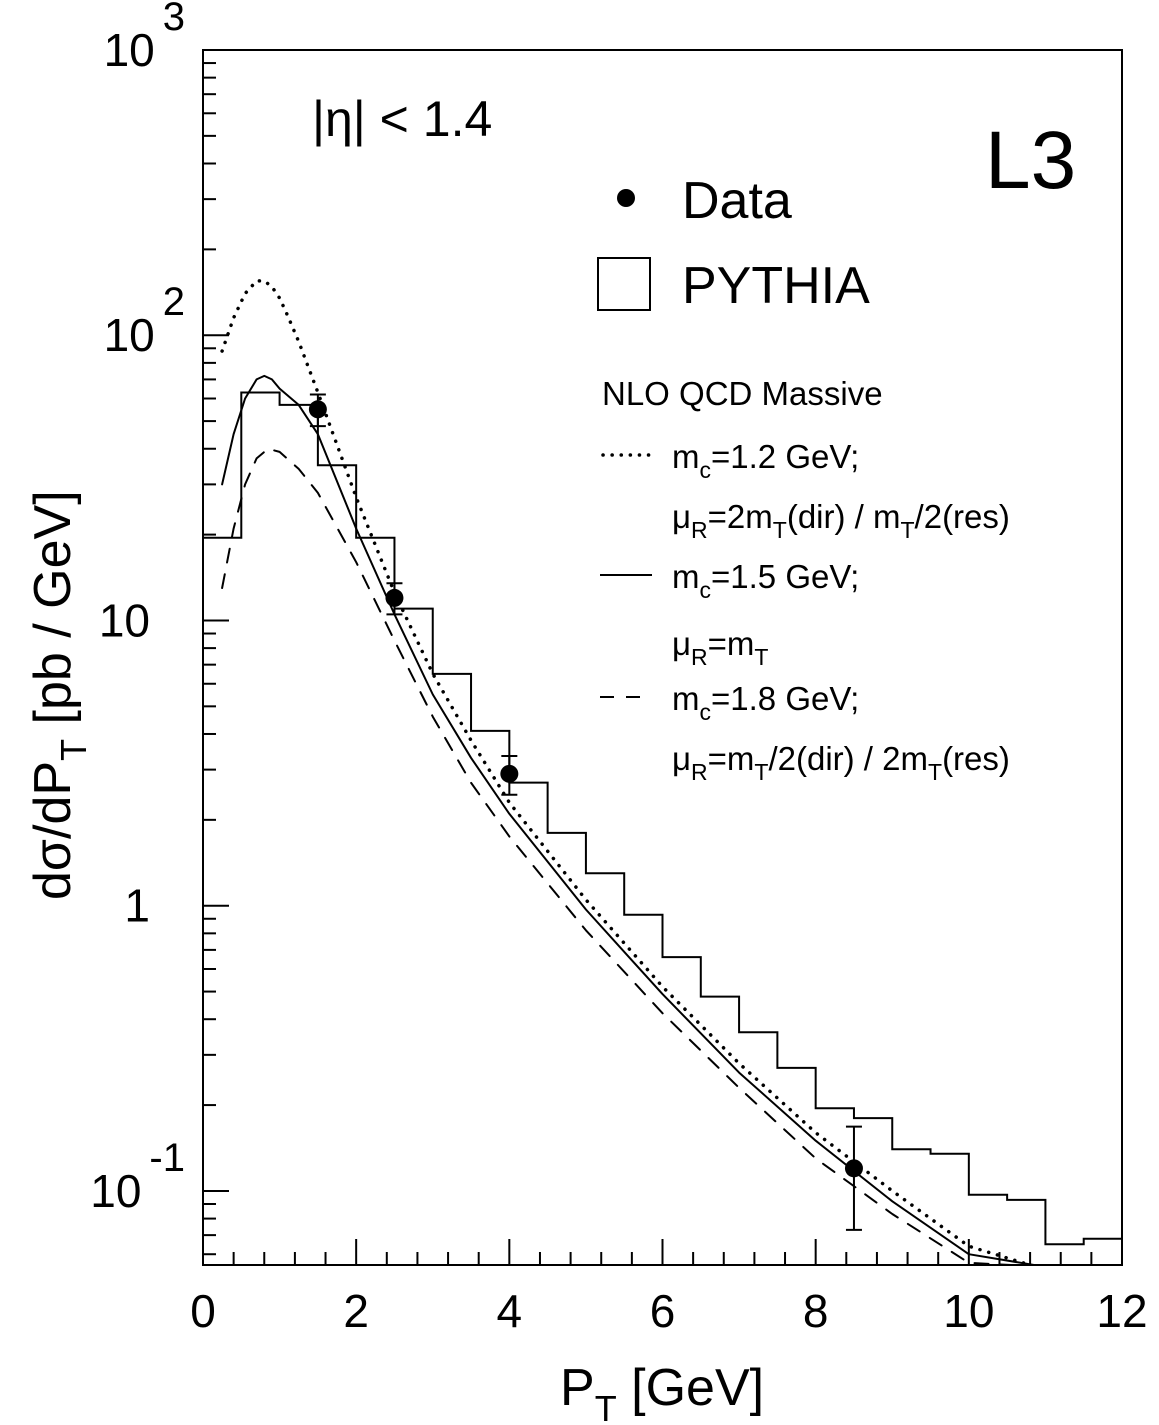 This screenshot has height=1425, width=1159. Describe the element at coordinates (816, 1311) in the screenshot. I see `x-tick-label: 8` at that location.